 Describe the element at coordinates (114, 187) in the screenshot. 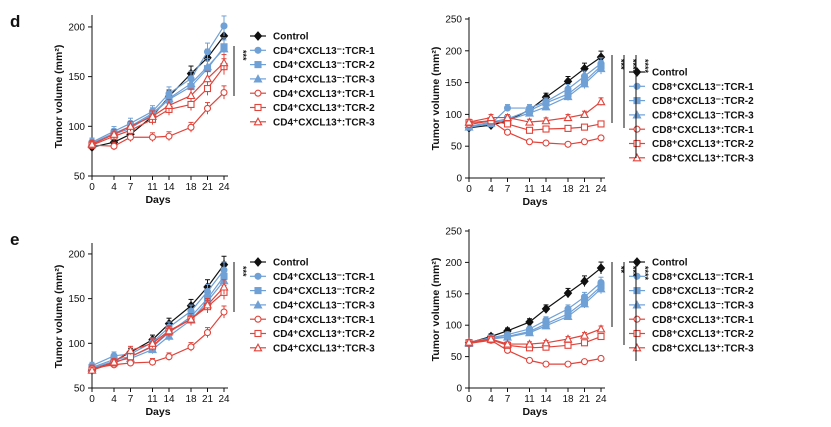

I see `x-tick-label: 4` at that location.